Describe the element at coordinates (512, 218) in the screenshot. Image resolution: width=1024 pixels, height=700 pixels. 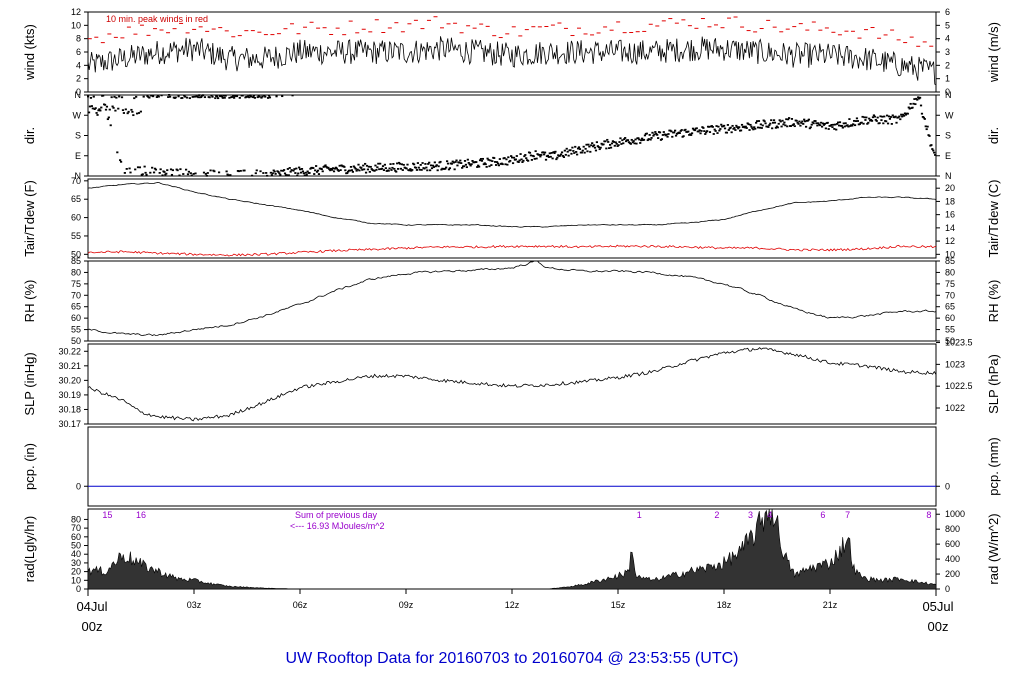
I see `panel-frame-temp` at that location.